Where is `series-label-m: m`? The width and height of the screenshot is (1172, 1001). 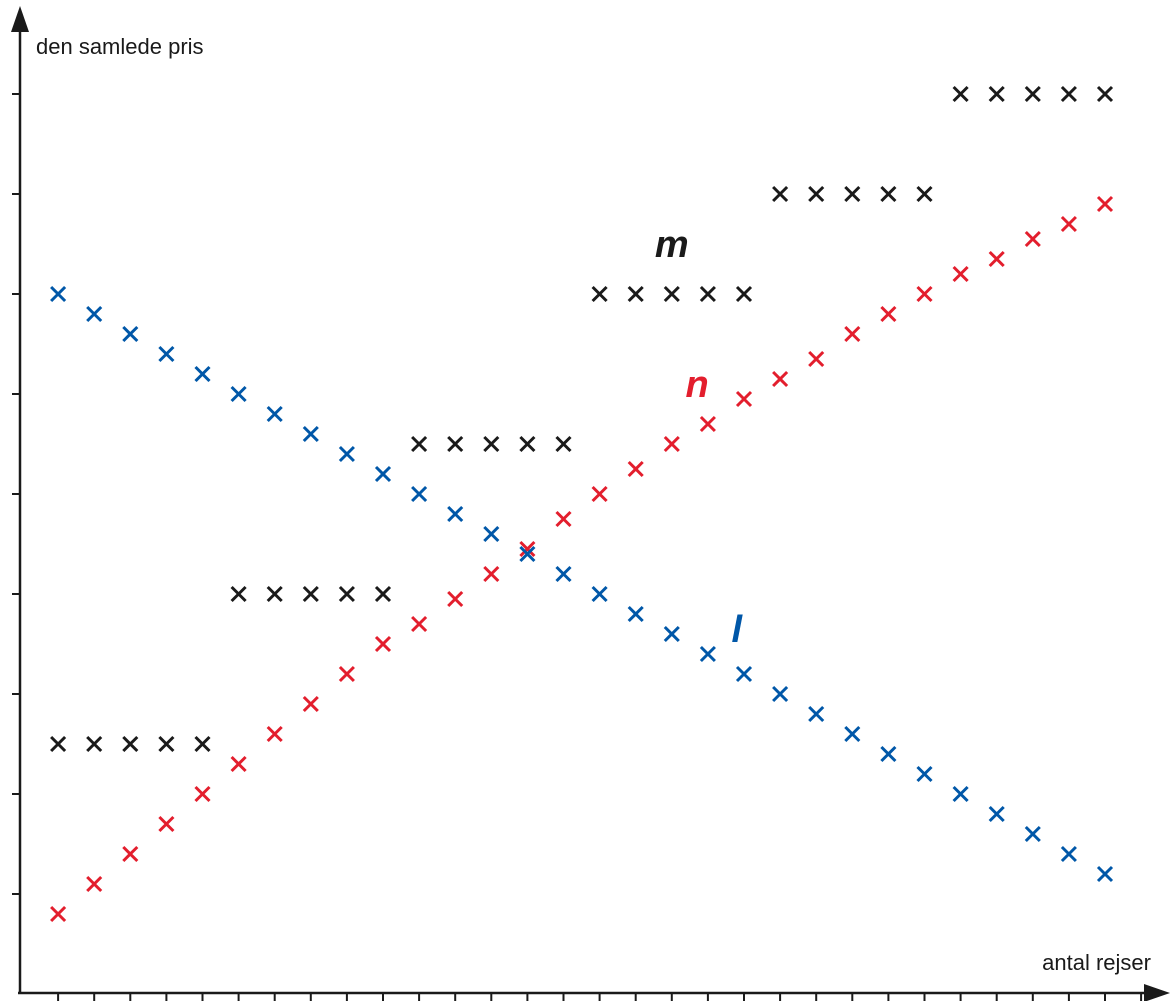 series-label-m: m is located at coordinates (672, 245).